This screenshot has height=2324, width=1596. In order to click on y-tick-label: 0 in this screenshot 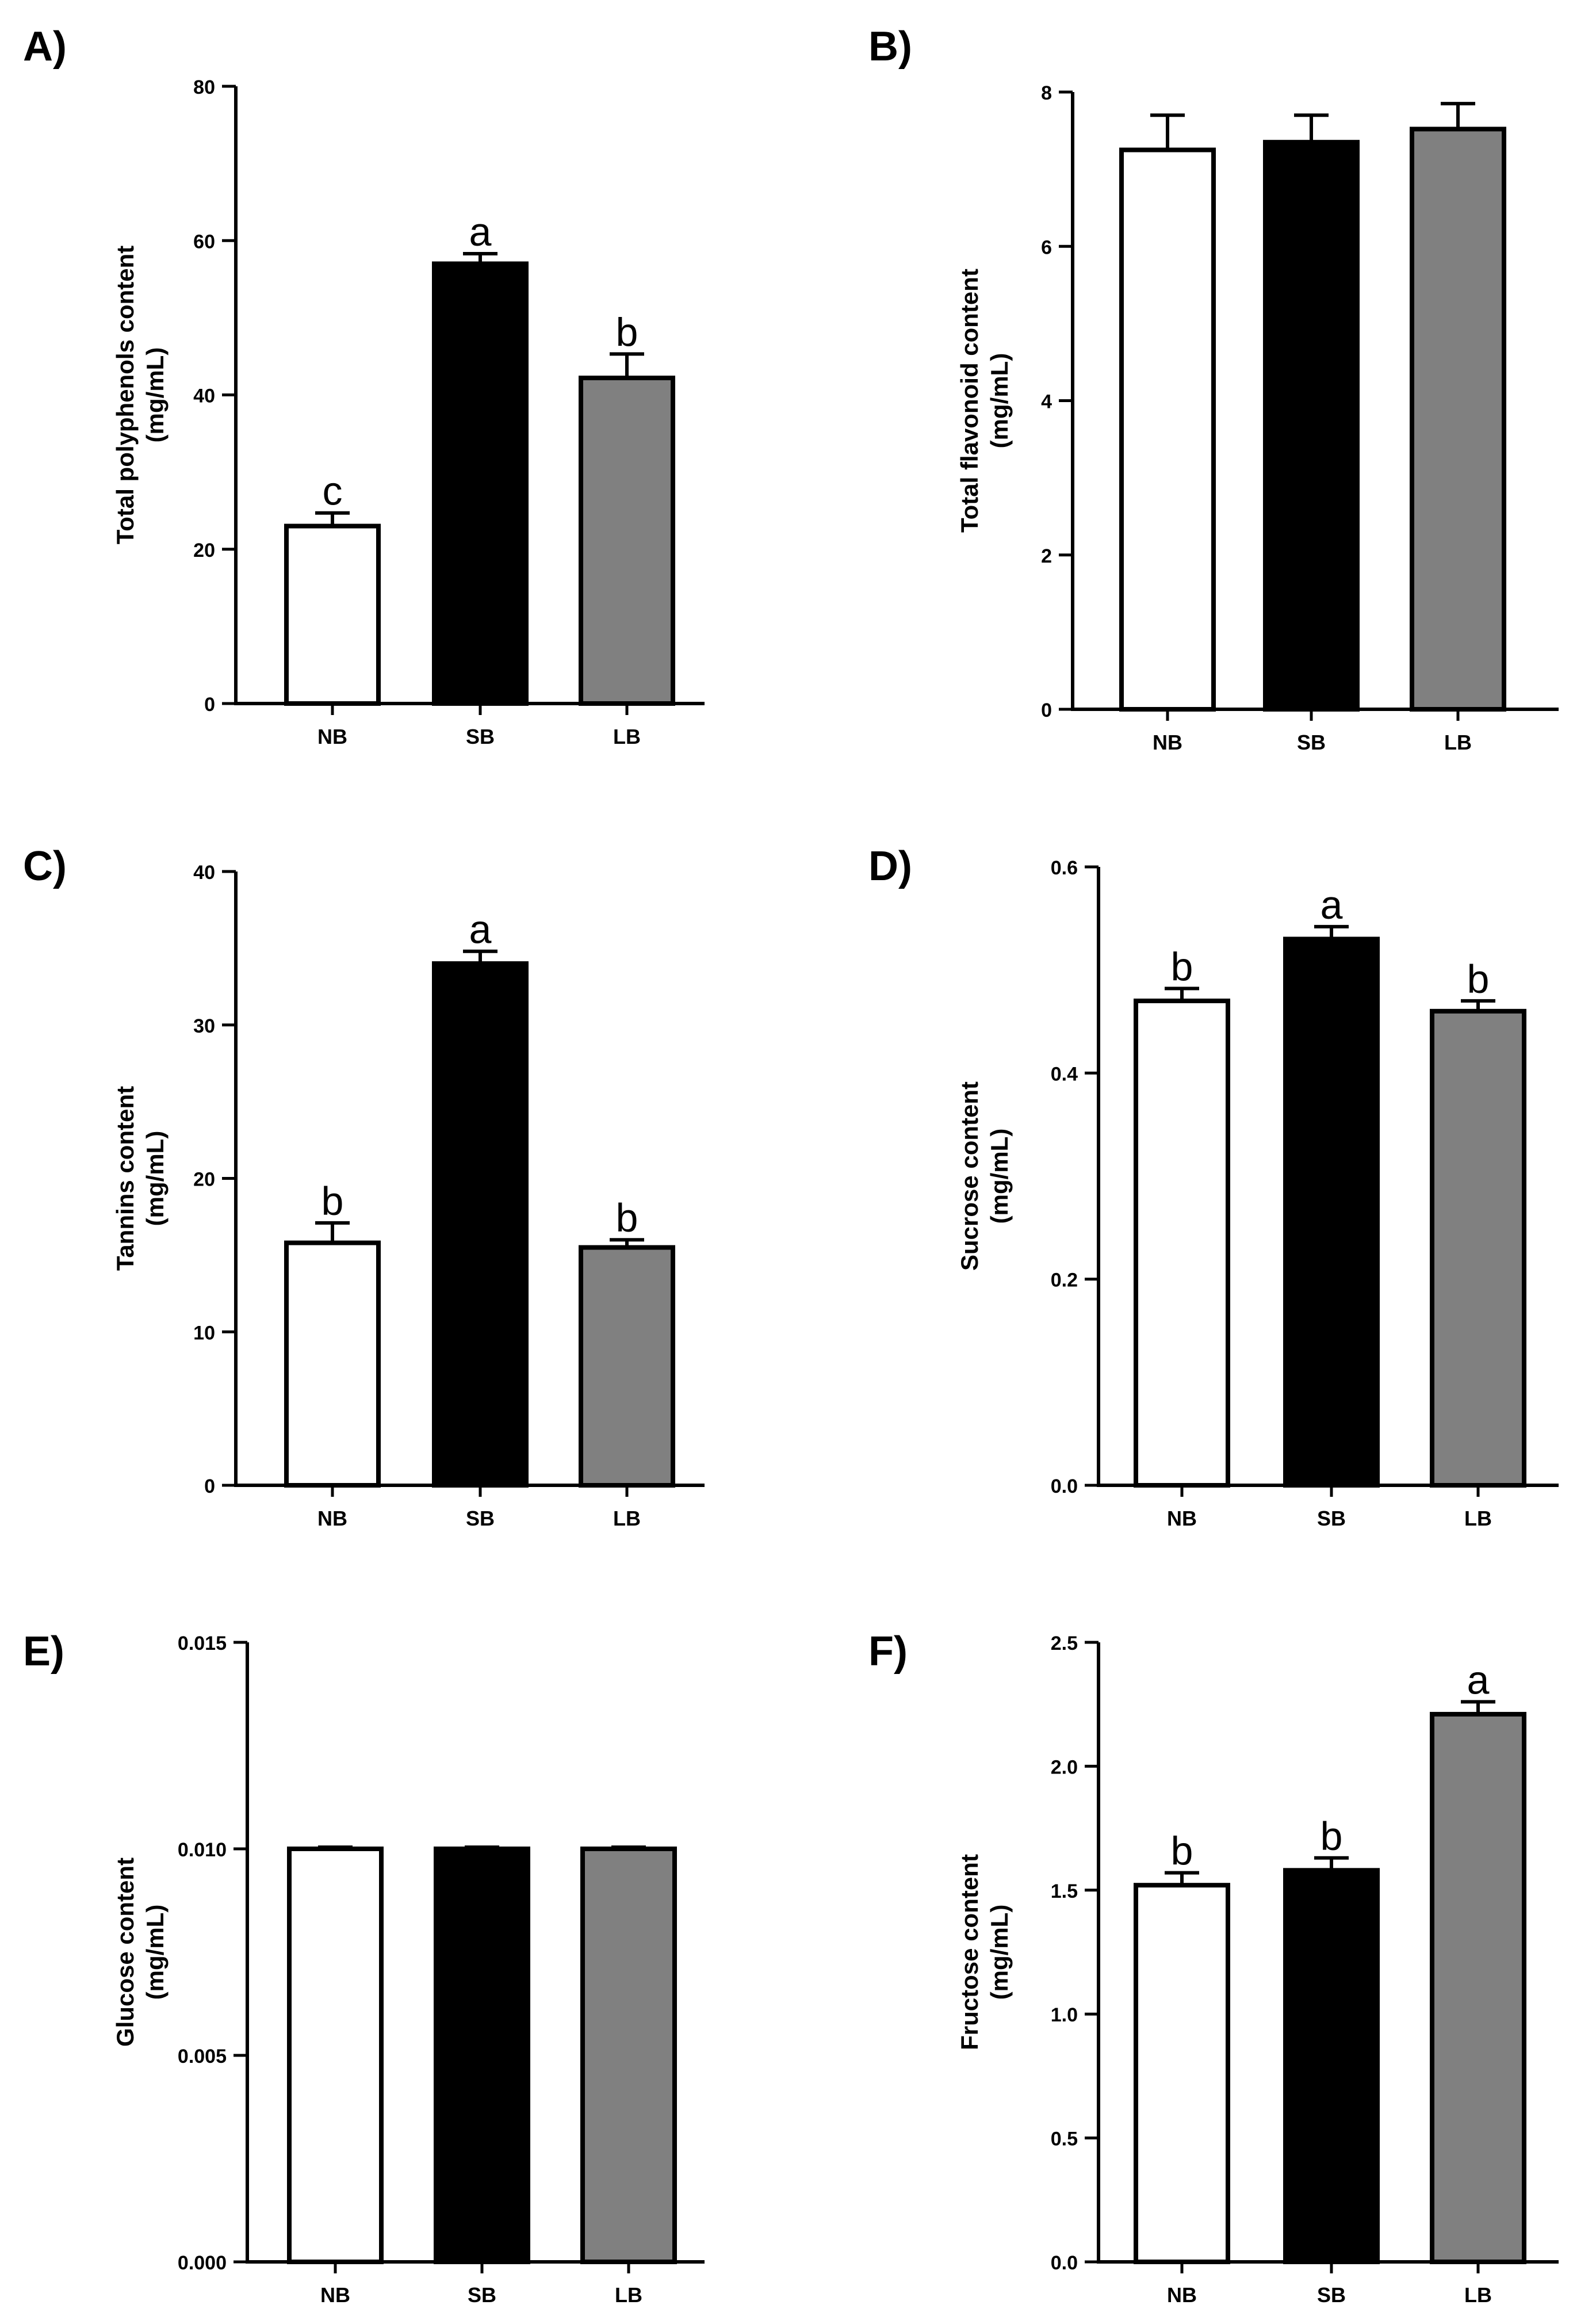, I will do `click(1046, 710)`.